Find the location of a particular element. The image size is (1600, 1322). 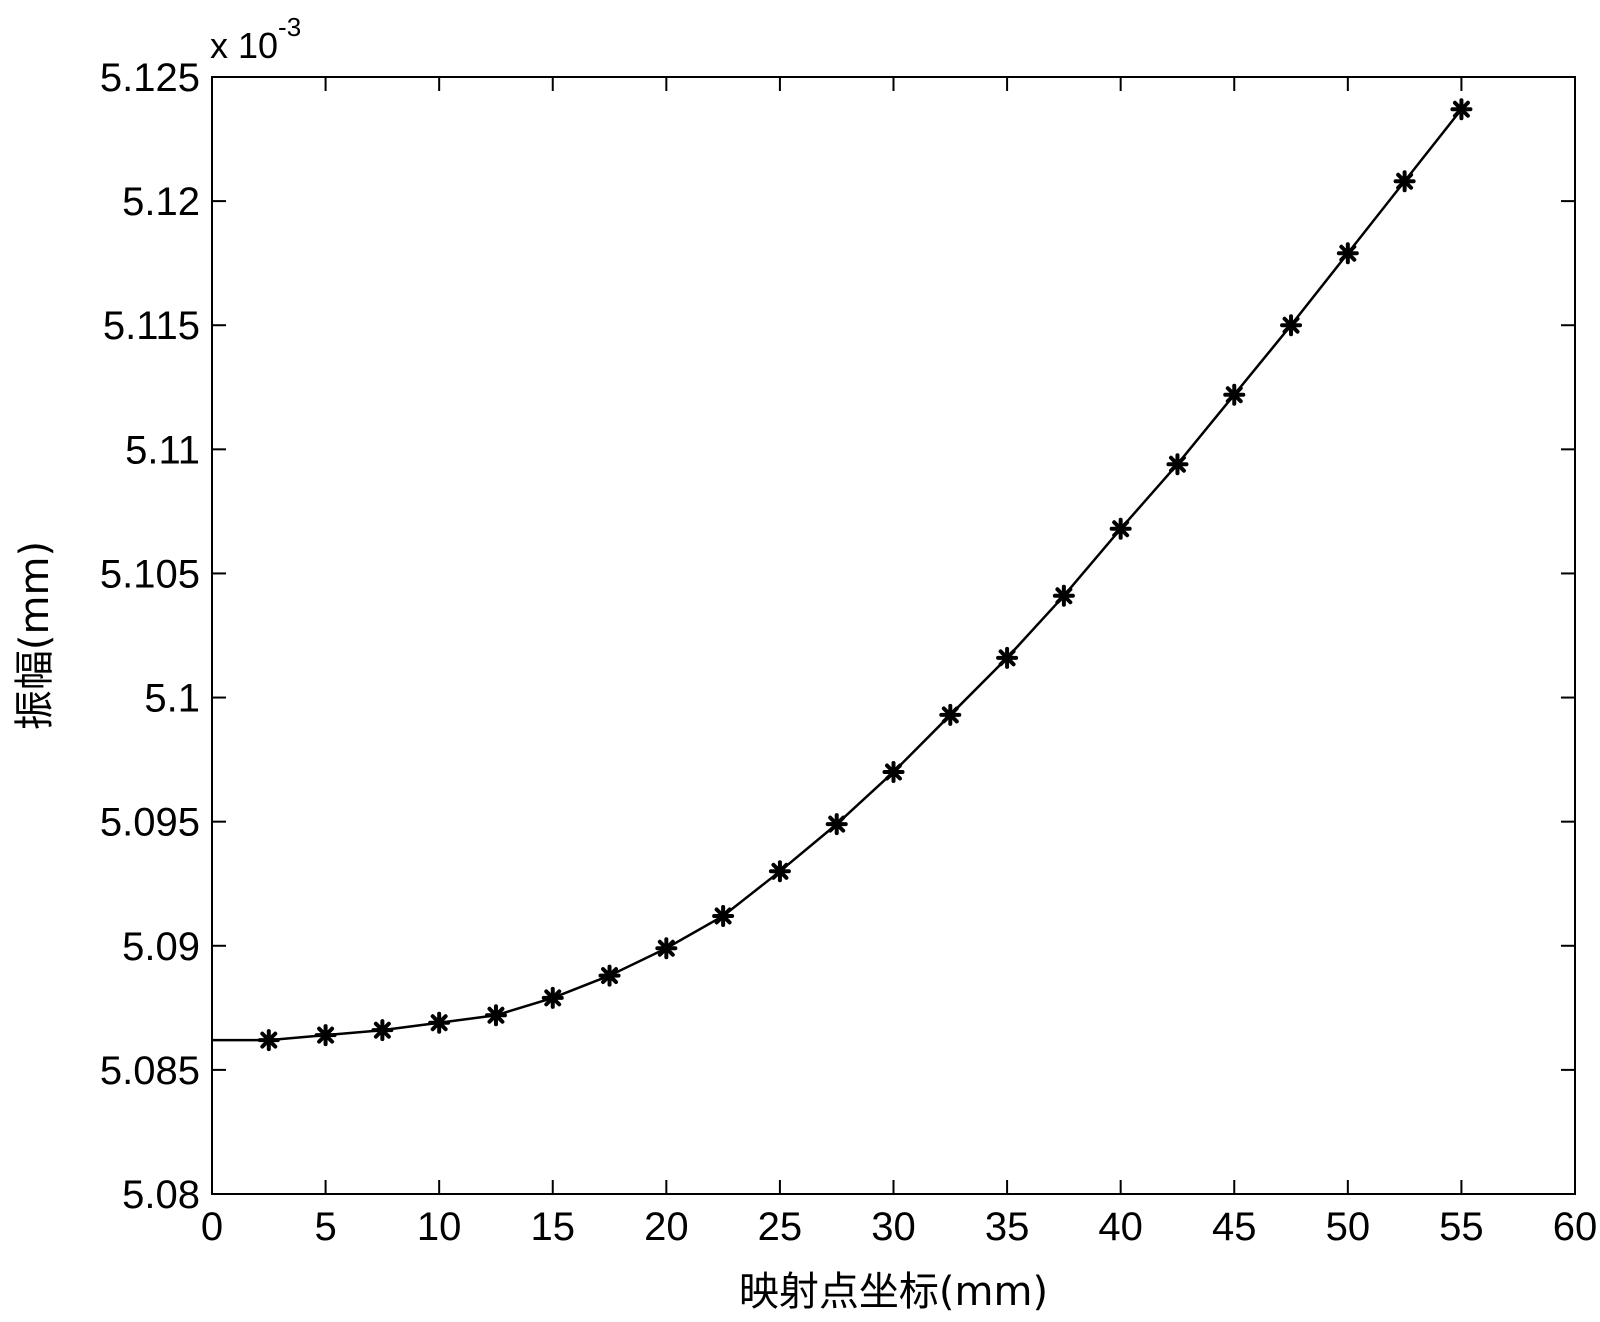

y-axis-multiplier: x 10-3 is located at coordinates (255, 39).